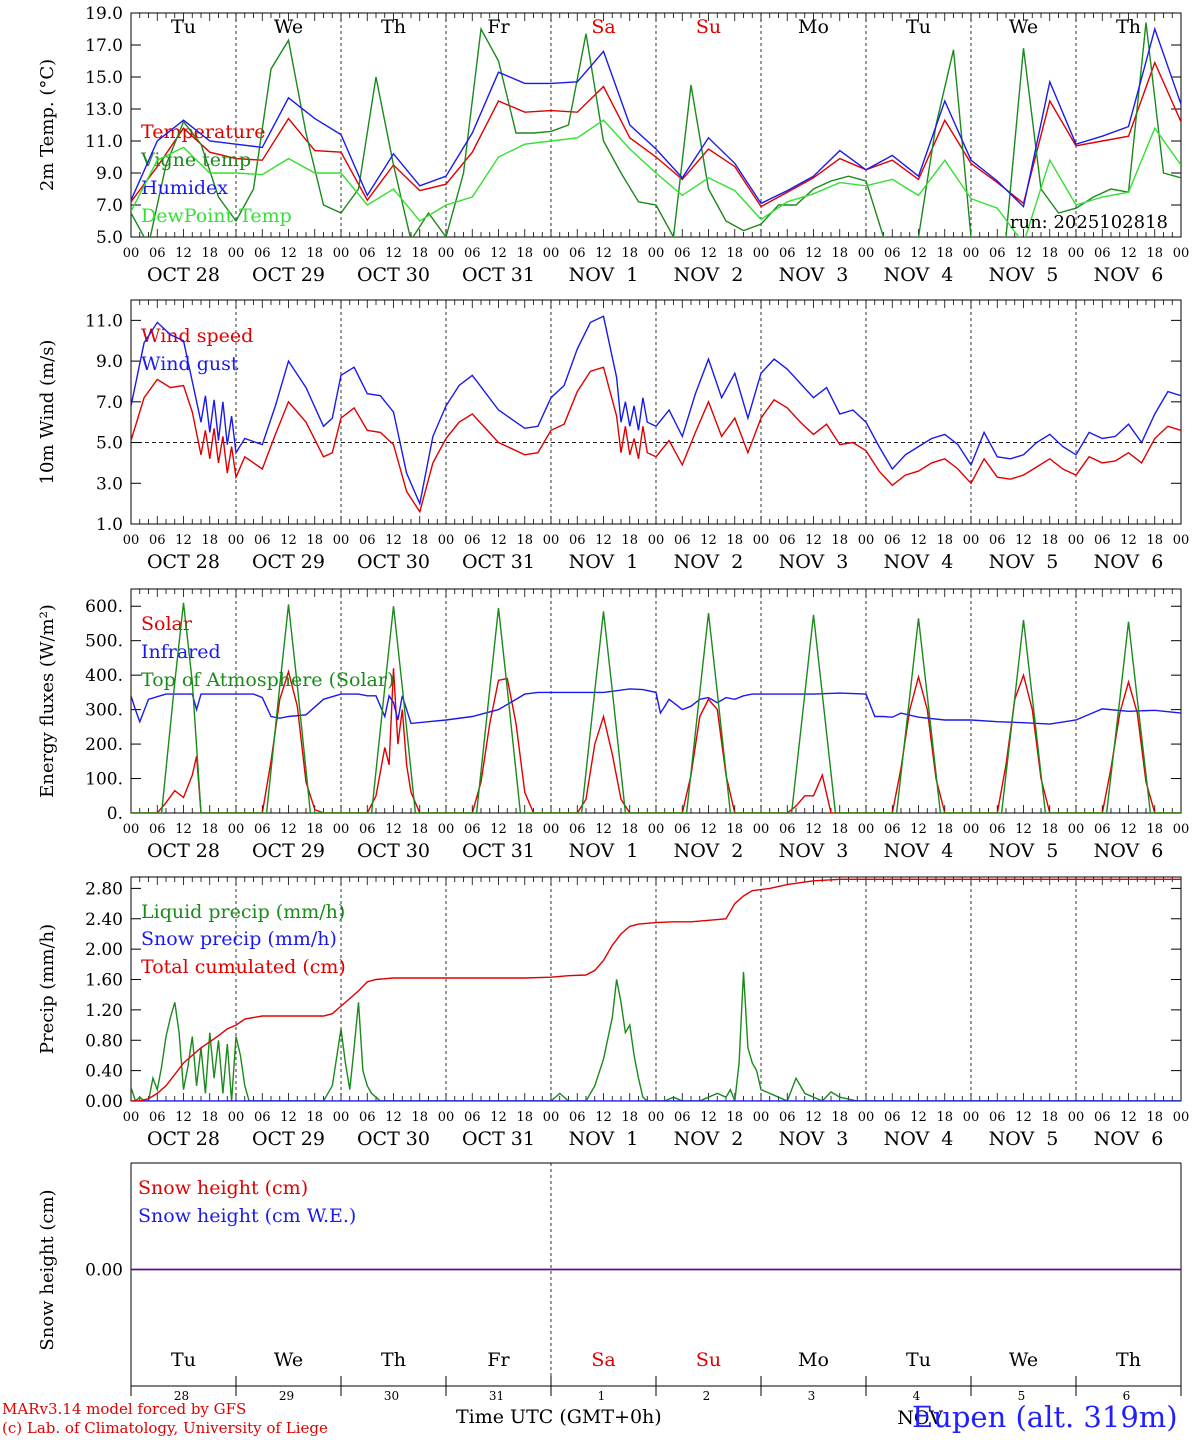 This screenshot has width=1194, height=1440. What do you see at coordinates (104, 14) in the screenshot?
I see `y-tick-label: 19.0` at bounding box center [104, 14].